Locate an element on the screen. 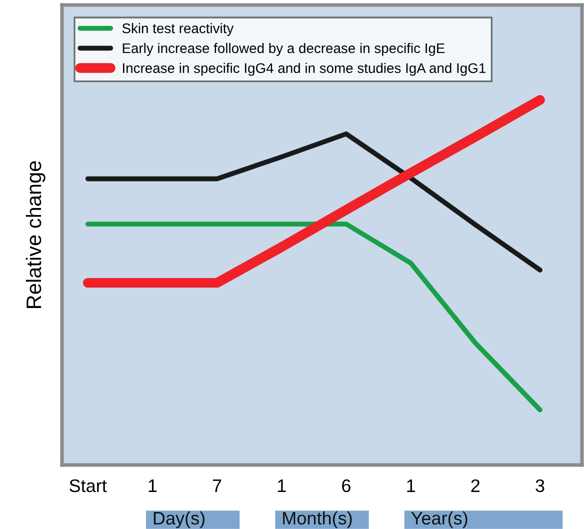  x-tick-label: 6 is located at coordinates (346, 485).